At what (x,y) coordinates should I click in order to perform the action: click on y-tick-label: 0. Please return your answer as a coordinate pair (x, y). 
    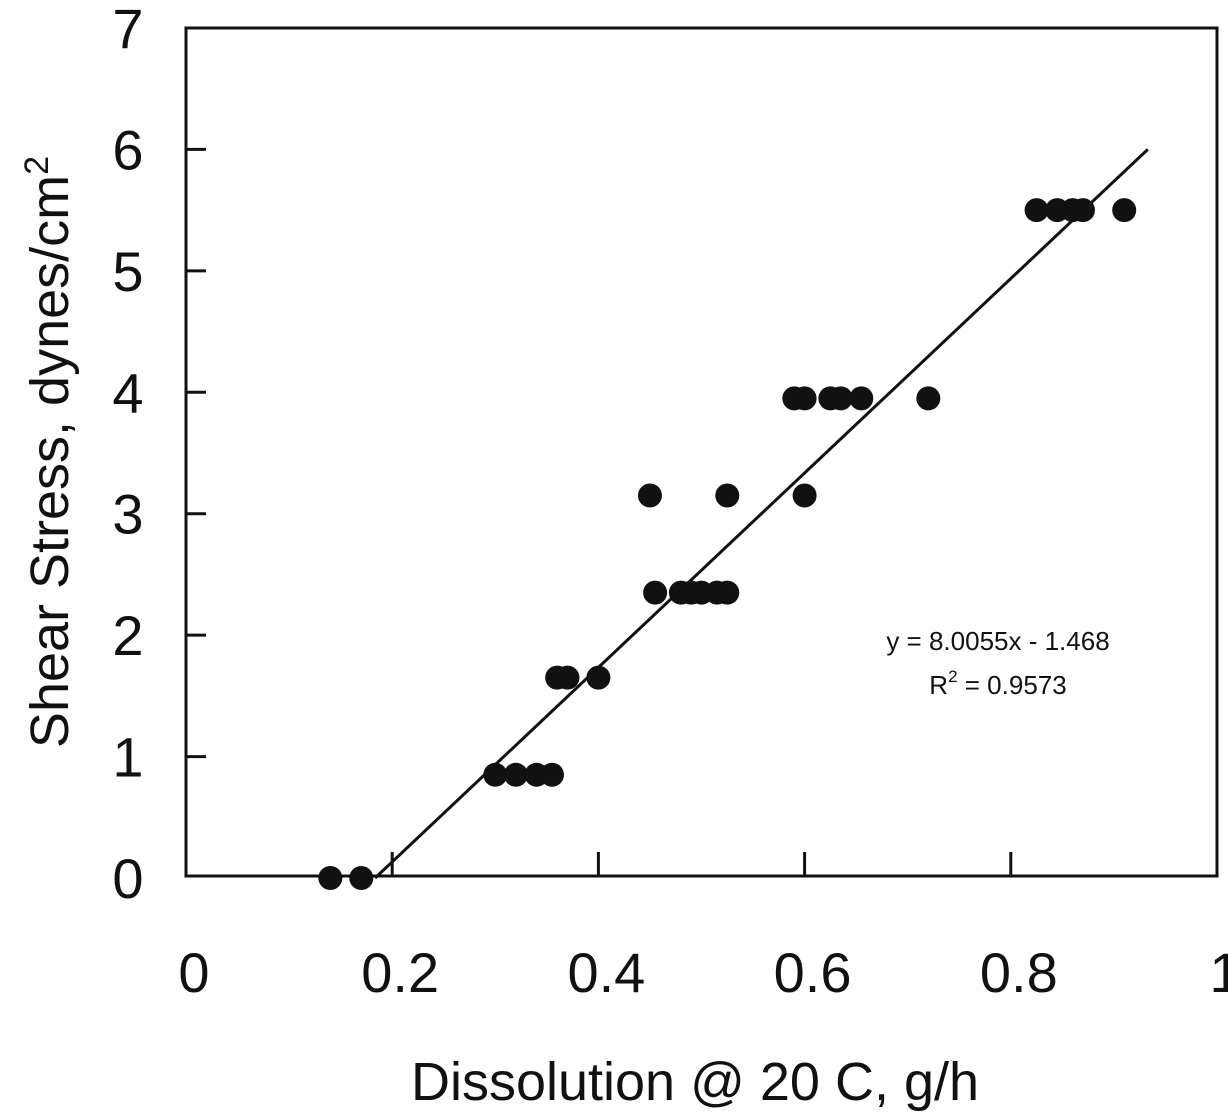
    Looking at the image, I should click on (127, 878).